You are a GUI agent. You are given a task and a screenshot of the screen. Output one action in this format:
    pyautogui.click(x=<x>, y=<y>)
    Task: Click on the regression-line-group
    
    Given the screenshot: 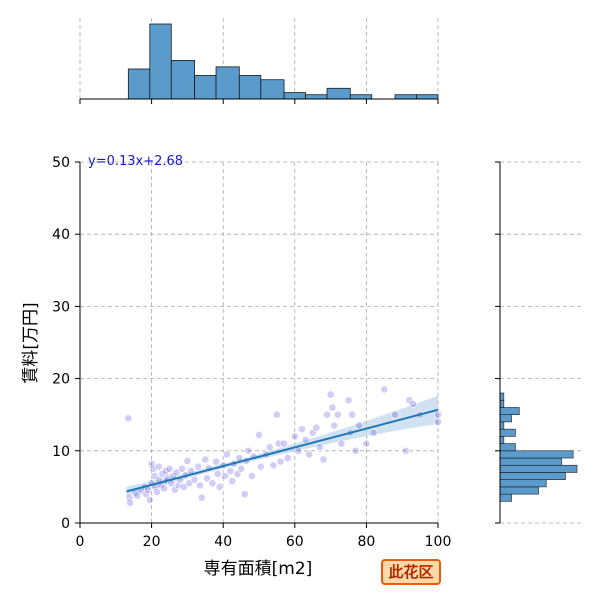 What is the action you would take?
    pyautogui.click(x=282, y=450)
    